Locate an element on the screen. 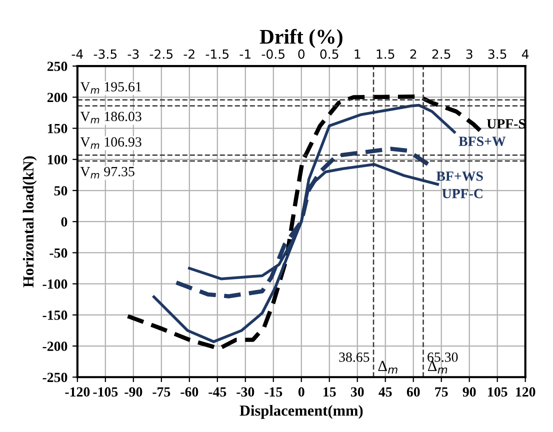 Image resolution: width=553 pixels, height=432 pixels. x-tick-label: 30 is located at coordinates (357, 392).